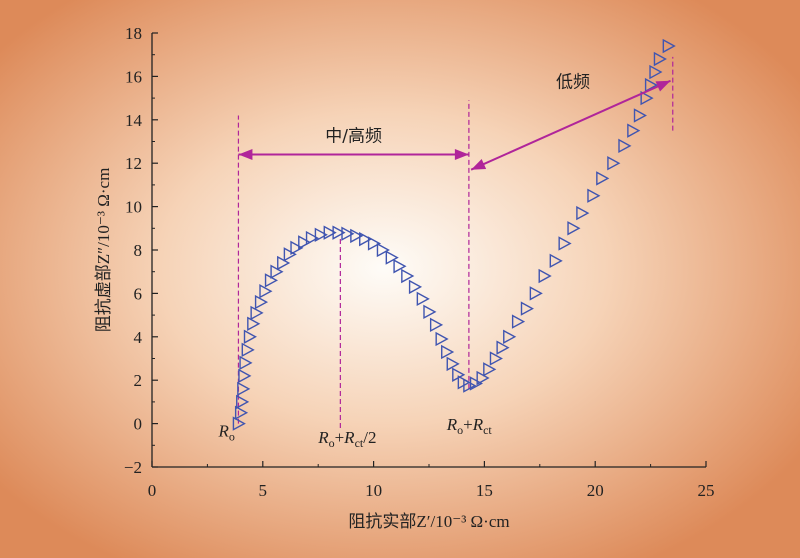 Image resolution: width=800 pixels, height=558 pixels. Describe the element at coordinates (570, 125) in the screenshot. I see `annotation-arrow` at that location.